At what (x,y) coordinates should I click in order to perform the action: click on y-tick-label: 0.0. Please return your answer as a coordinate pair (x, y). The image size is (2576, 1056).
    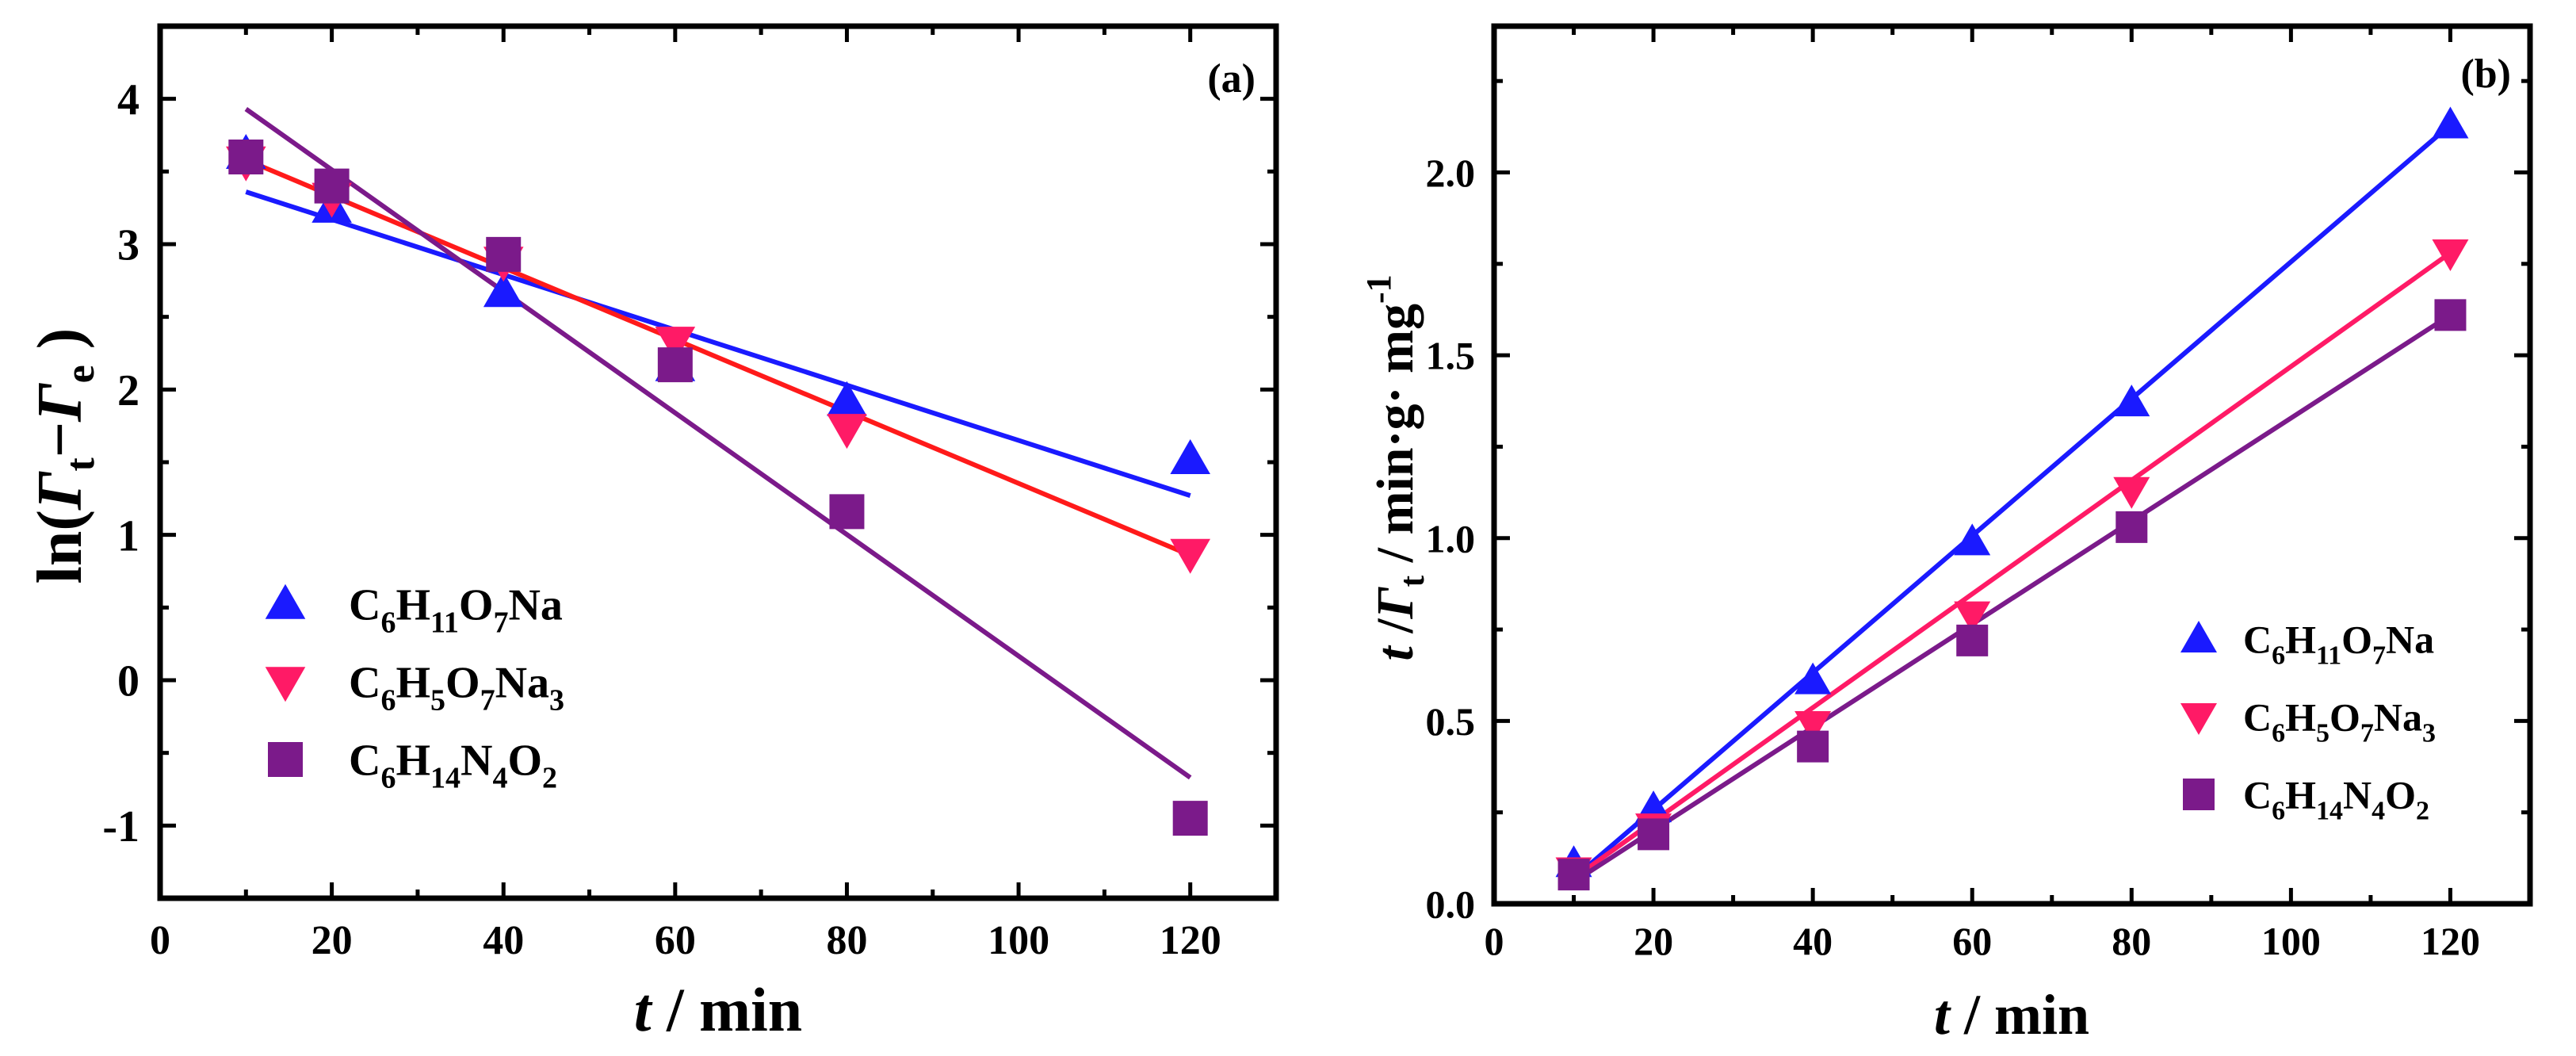
    Looking at the image, I should click on (1451, 905).